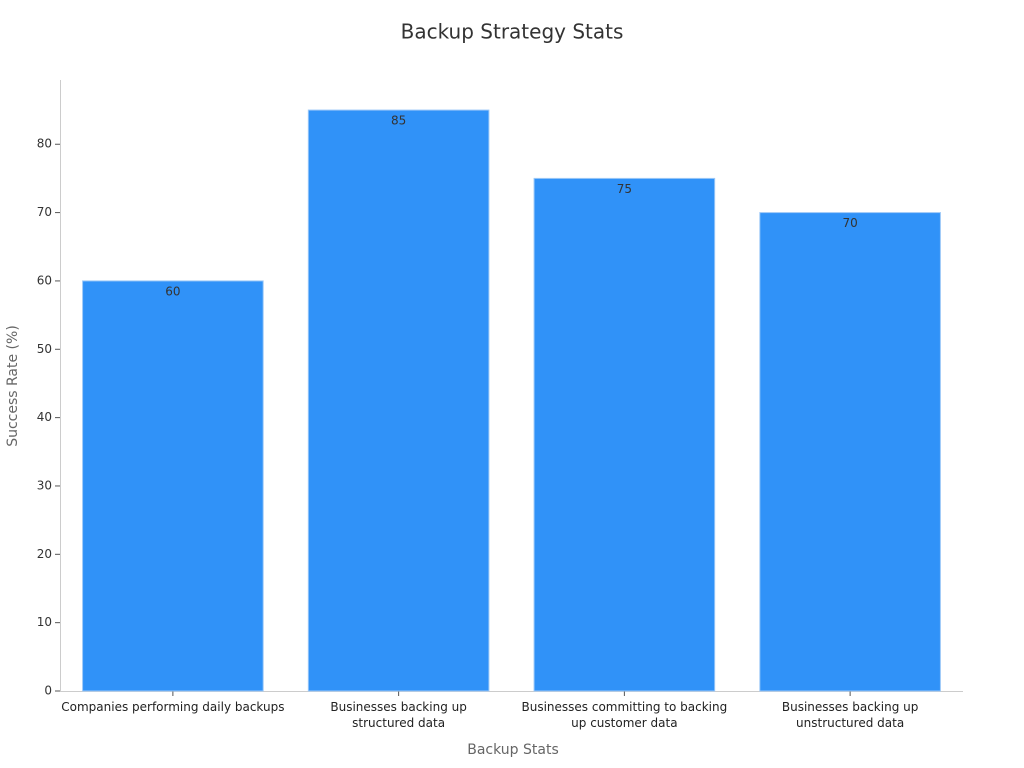  What do you see at coordinates (44, 485) in the screenshot?
I see `y-tick-label: 30` at bounding box center [44, 485].